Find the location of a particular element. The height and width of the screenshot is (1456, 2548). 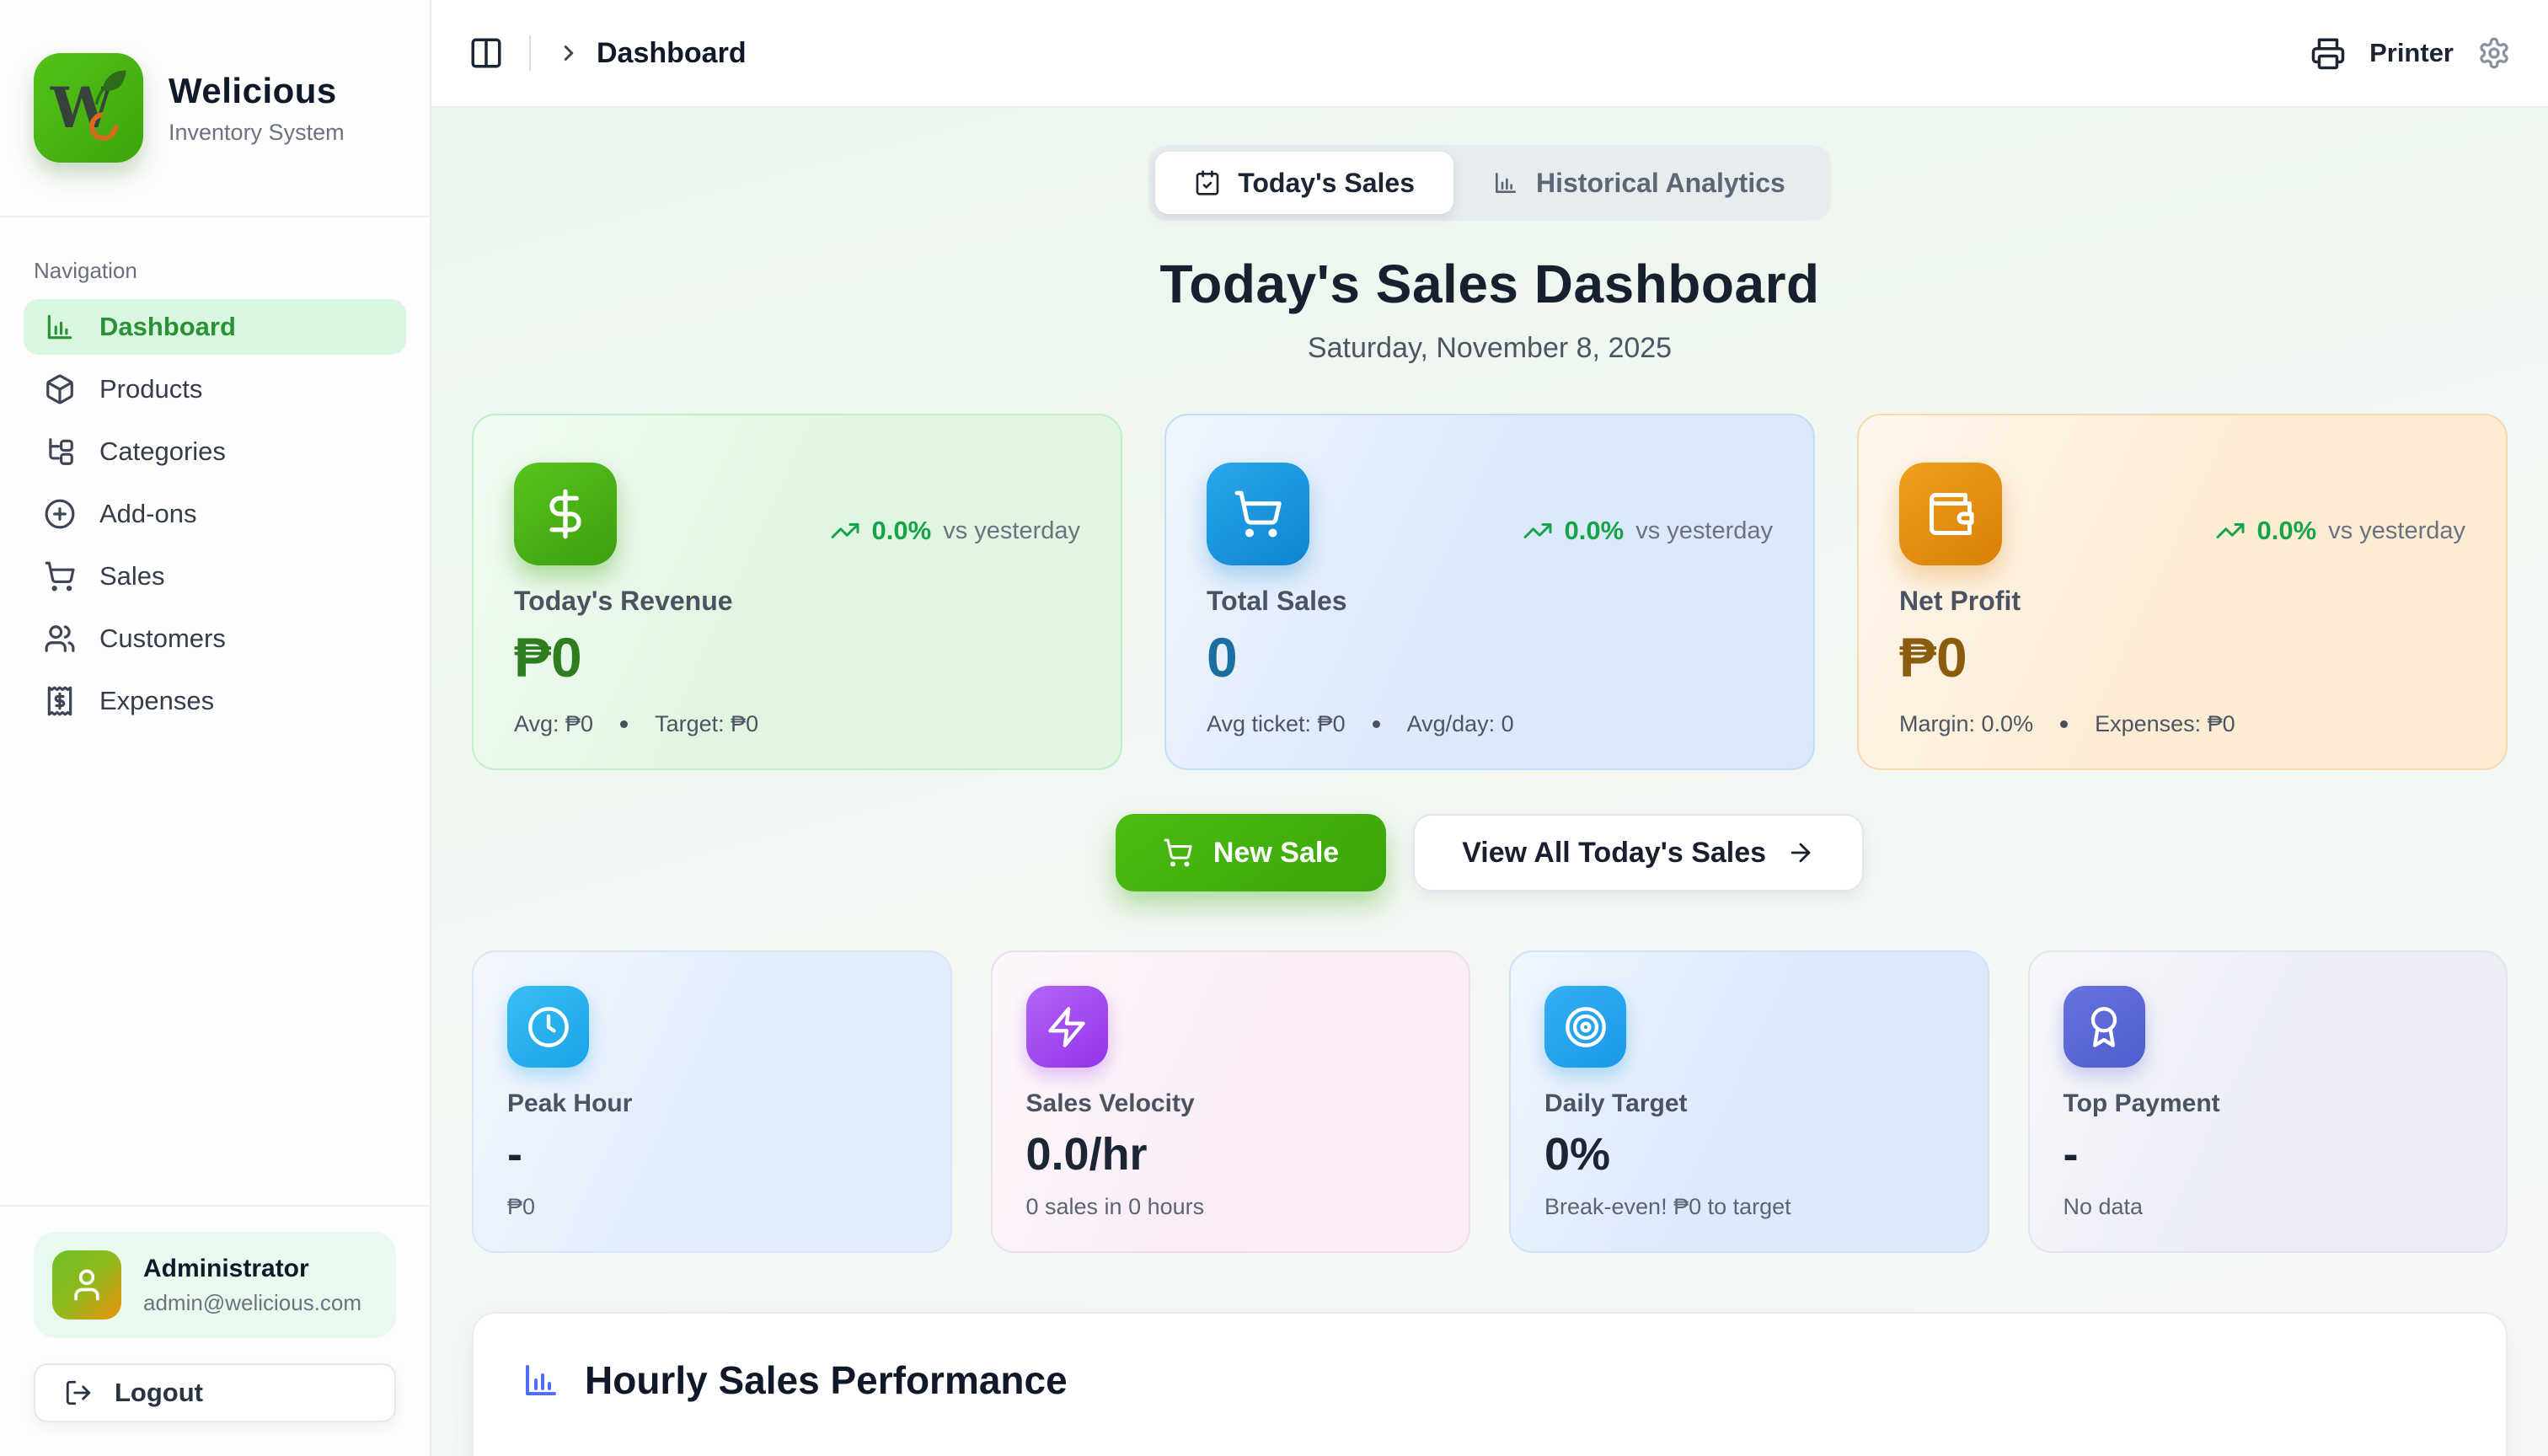

user-email: admin@welicious.com is located at coordinates (252, 1302).